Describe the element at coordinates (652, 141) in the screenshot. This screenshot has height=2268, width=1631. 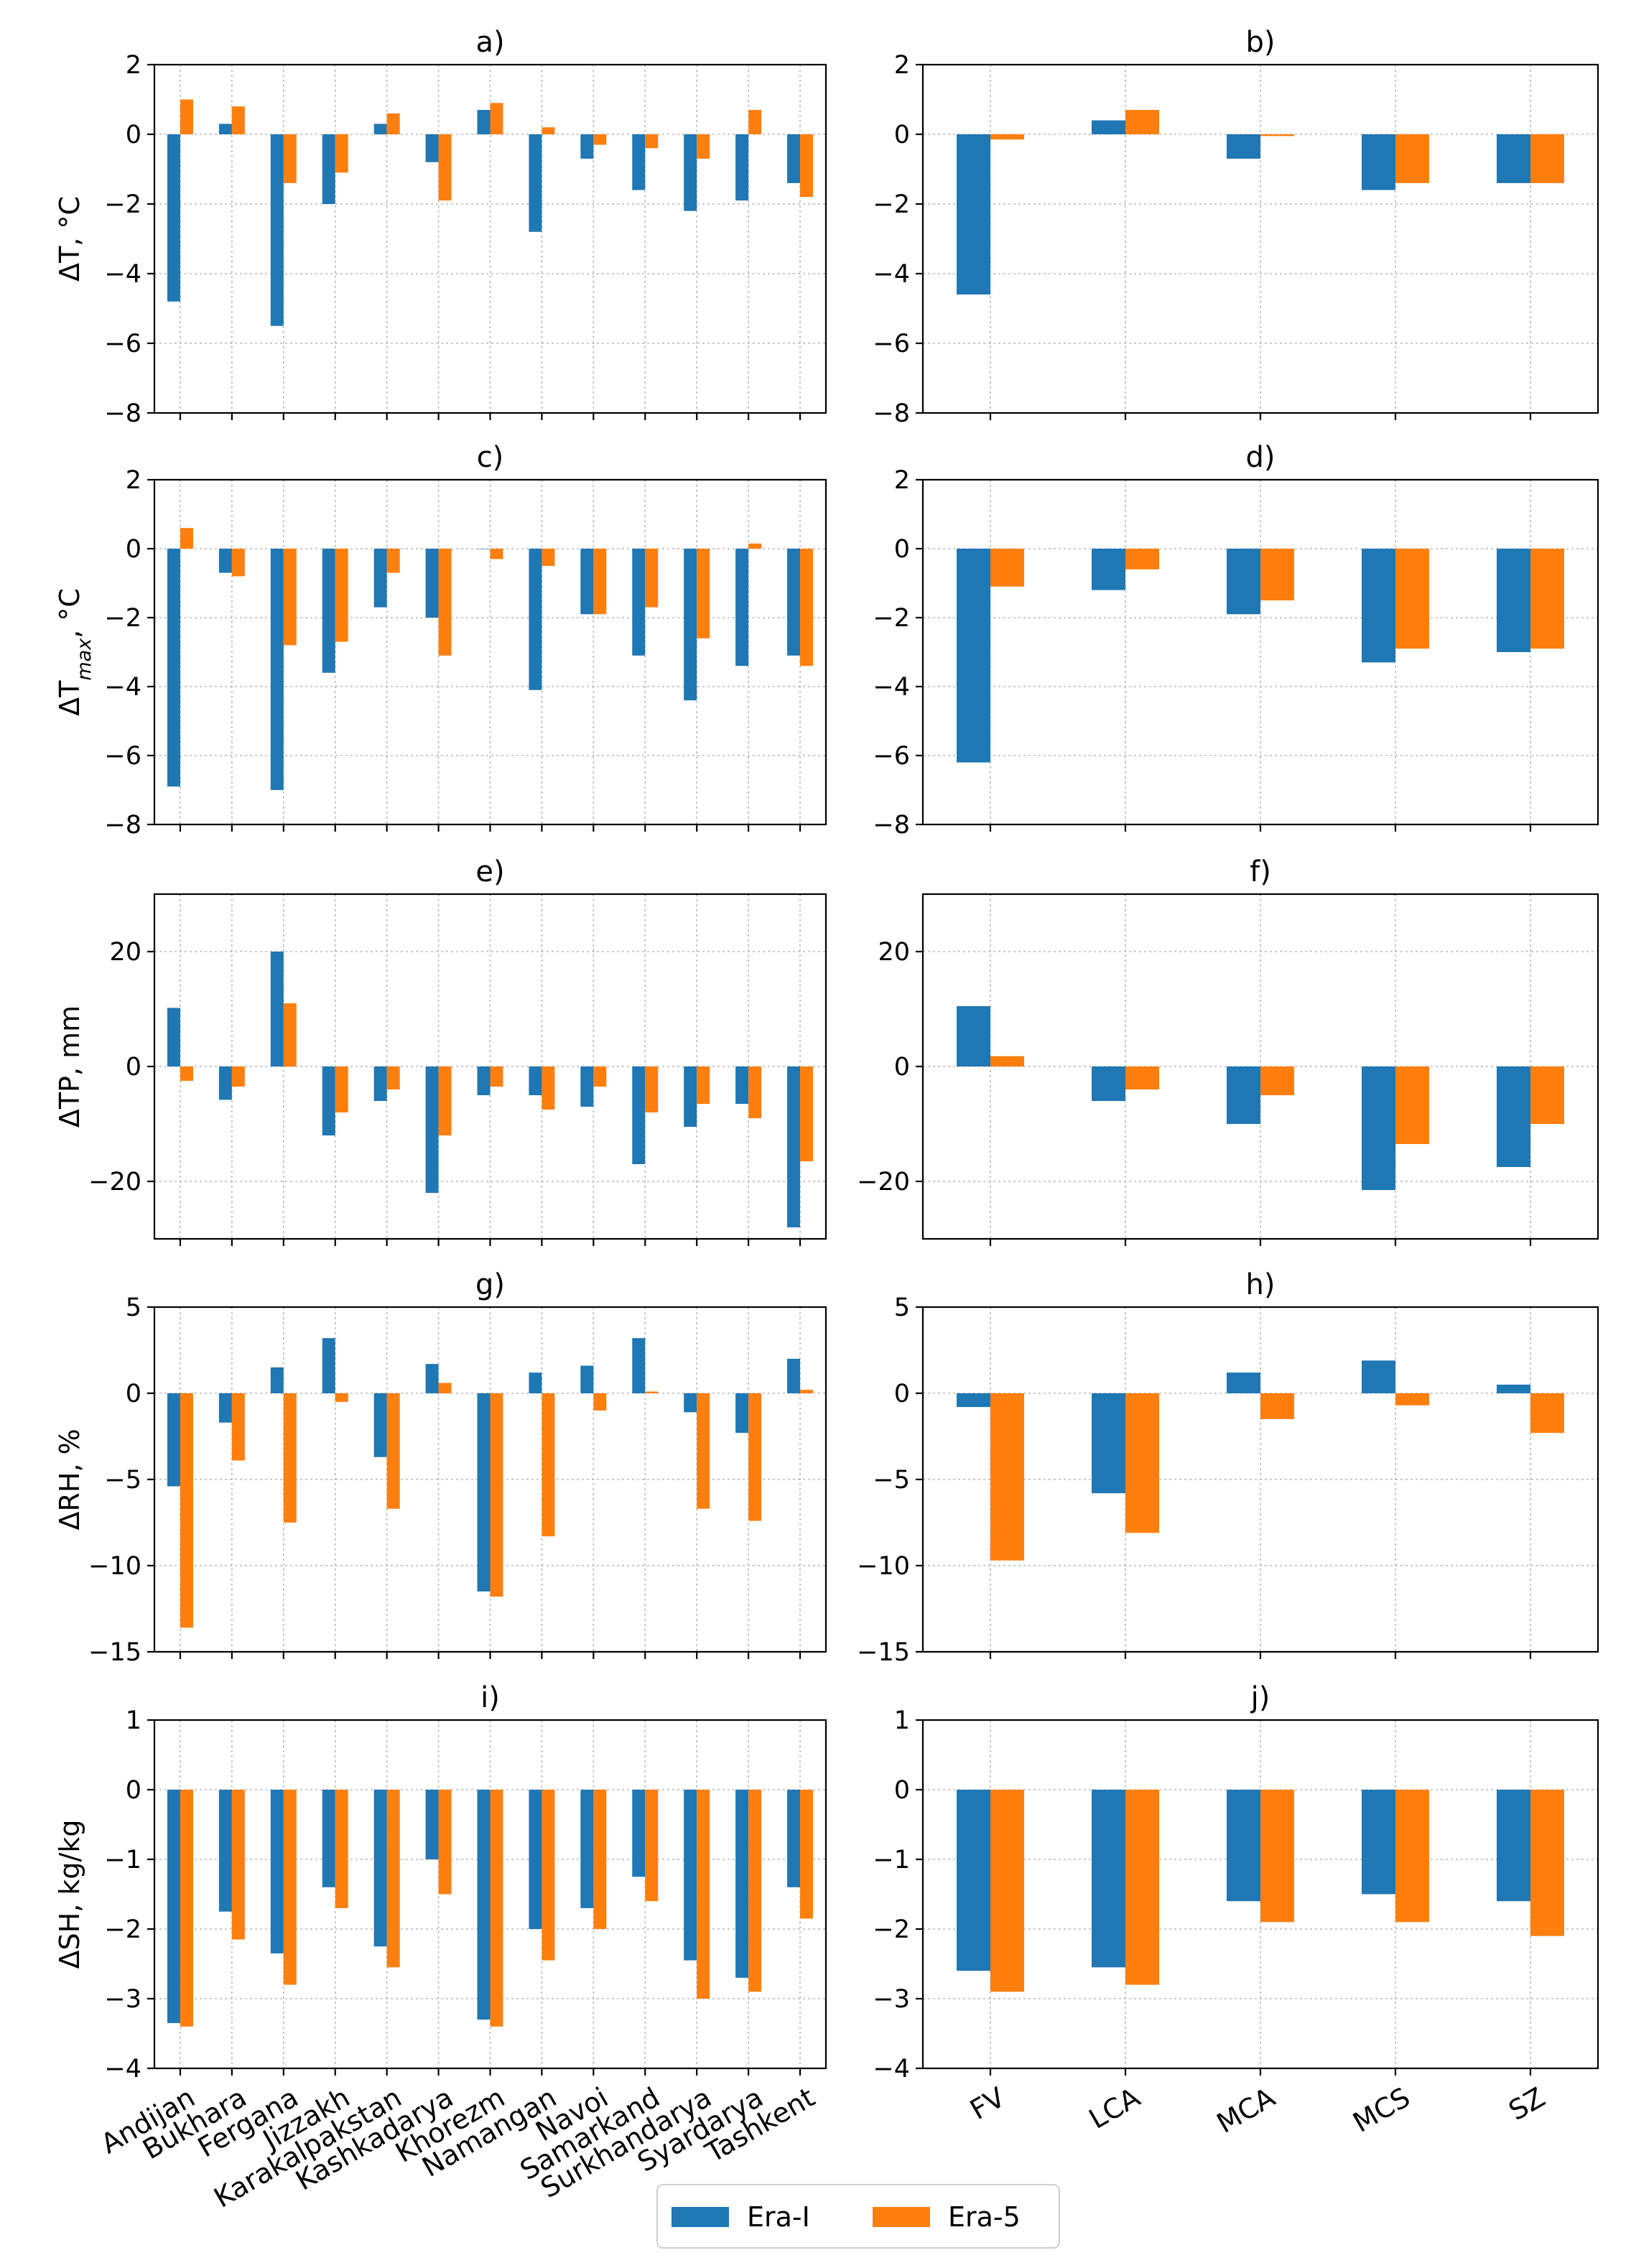
I see `bar-a-era-5-samarkand` at that location.